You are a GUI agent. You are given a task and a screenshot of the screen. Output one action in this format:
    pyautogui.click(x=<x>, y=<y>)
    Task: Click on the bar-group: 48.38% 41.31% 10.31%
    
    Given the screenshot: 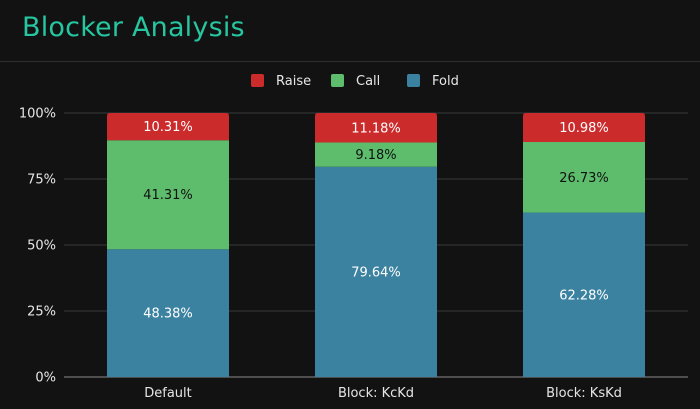 What is the action you would take?
    pyautogui.click(x=168, y=245)
    